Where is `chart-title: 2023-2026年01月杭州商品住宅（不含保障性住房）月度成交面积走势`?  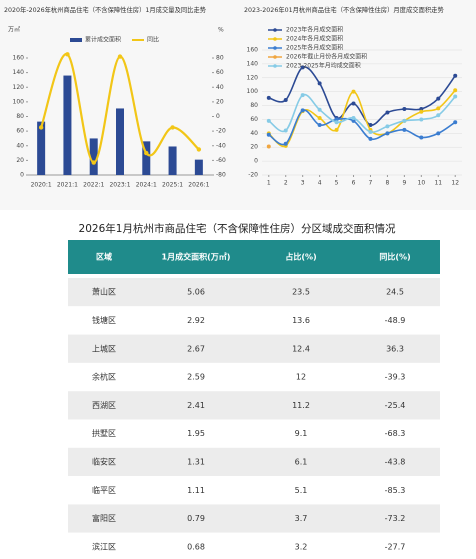 chart-title: 2023-2026年01月杭州商品住宅（不含保障性住房）月度成交面积走势 is located at coordinates (344, 9).